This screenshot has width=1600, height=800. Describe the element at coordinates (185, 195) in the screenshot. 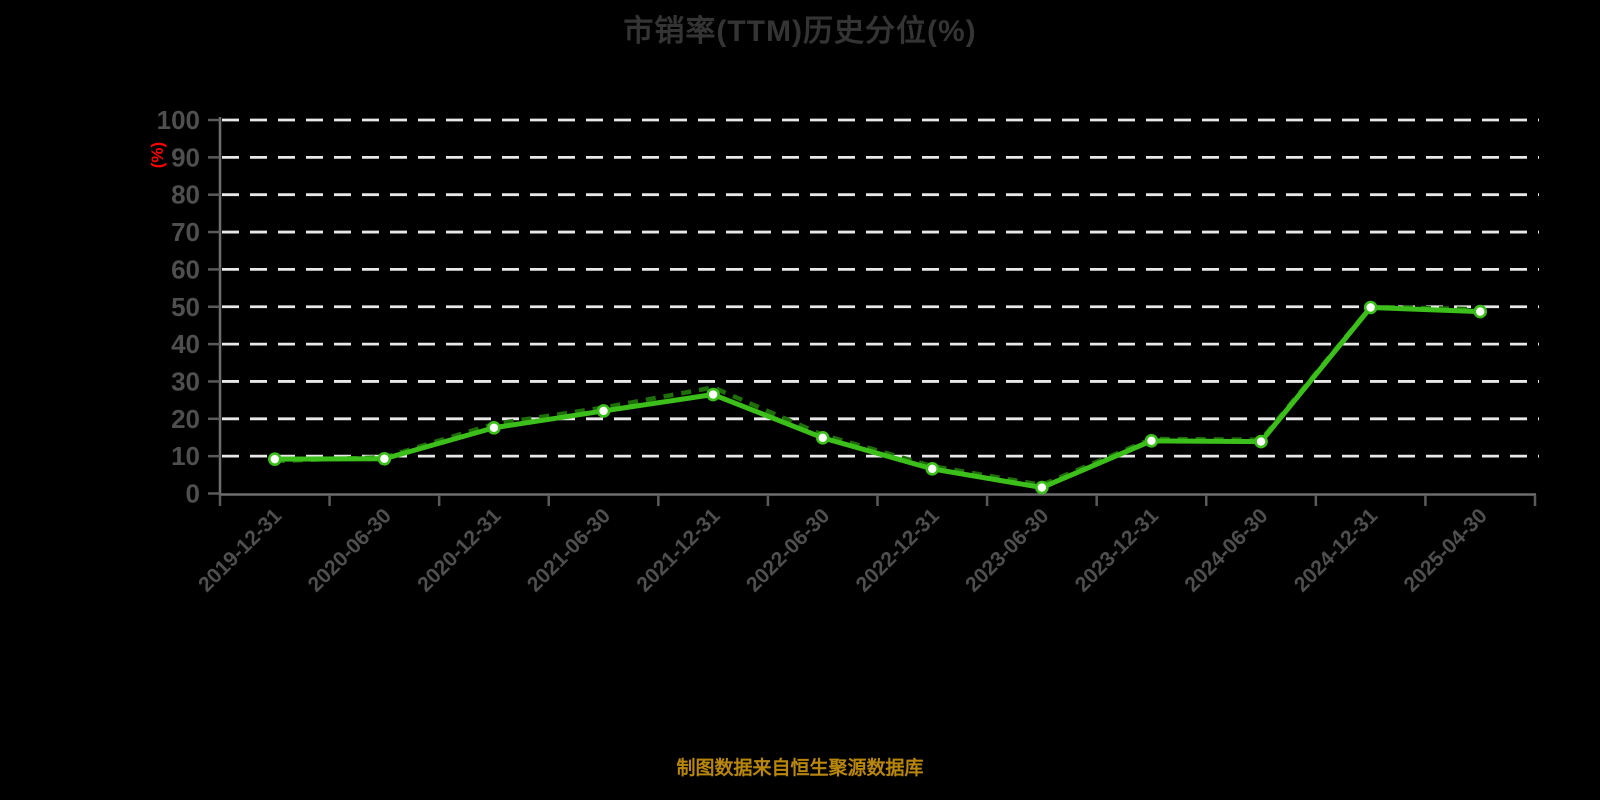

I see `y-tick-label: 80` at that location.